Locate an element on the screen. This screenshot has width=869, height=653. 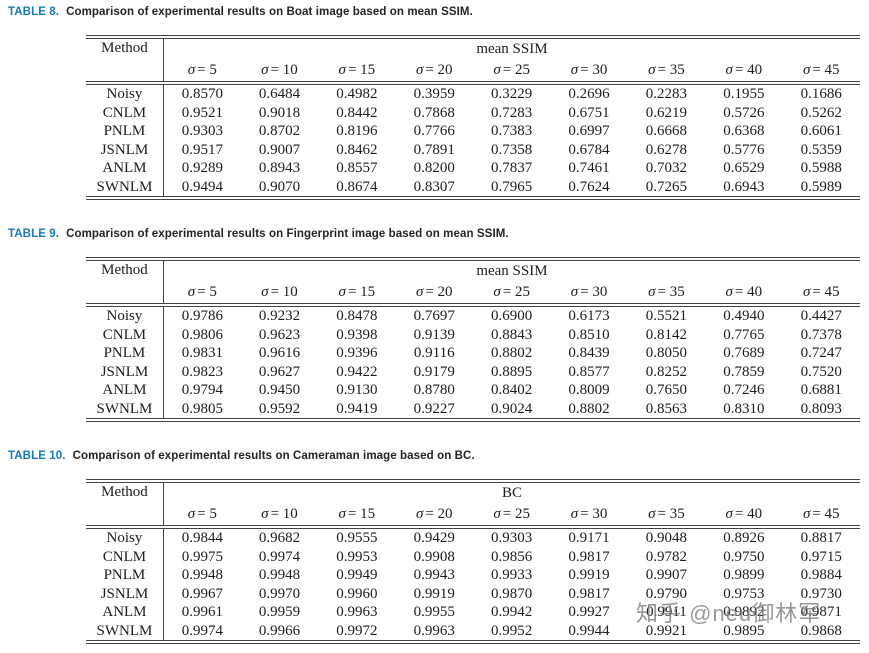
value-cell: 0.7650 is located at coordinates (666, 390).